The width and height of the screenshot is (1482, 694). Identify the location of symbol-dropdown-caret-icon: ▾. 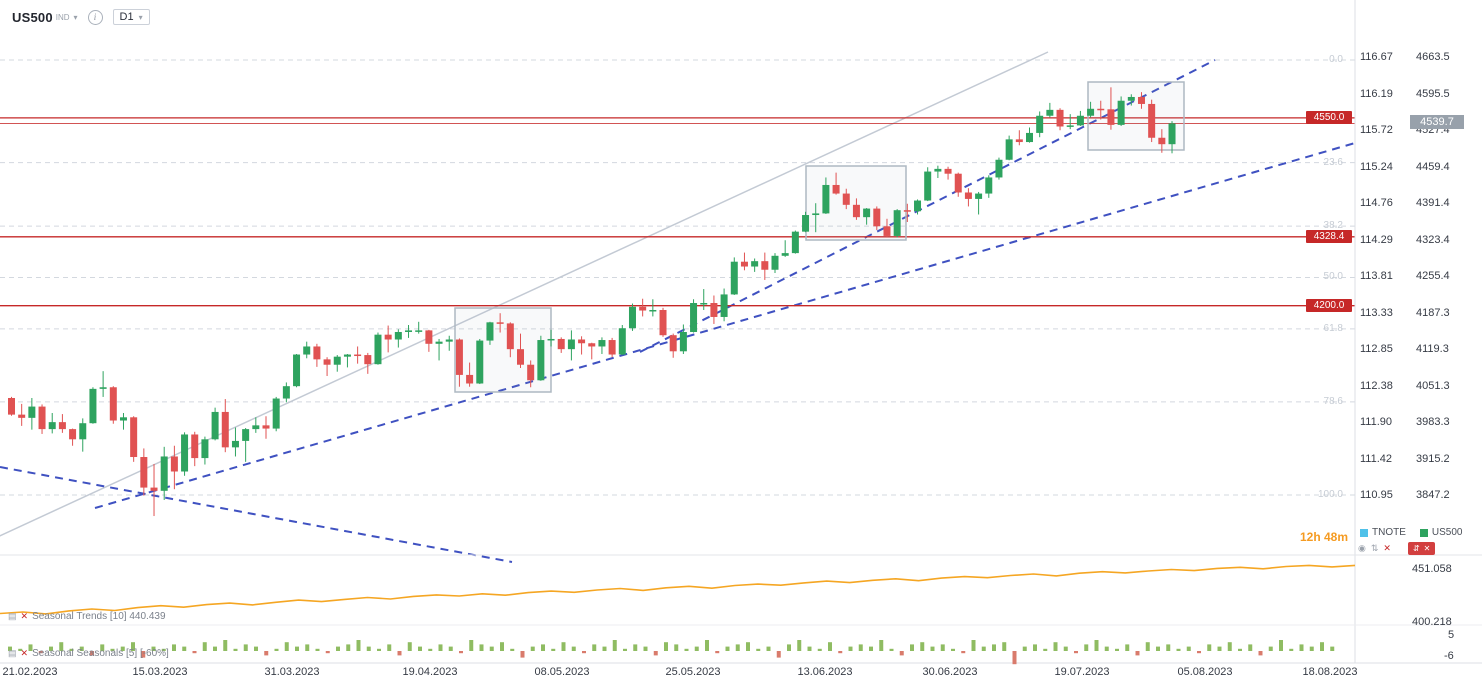
(75, 17).